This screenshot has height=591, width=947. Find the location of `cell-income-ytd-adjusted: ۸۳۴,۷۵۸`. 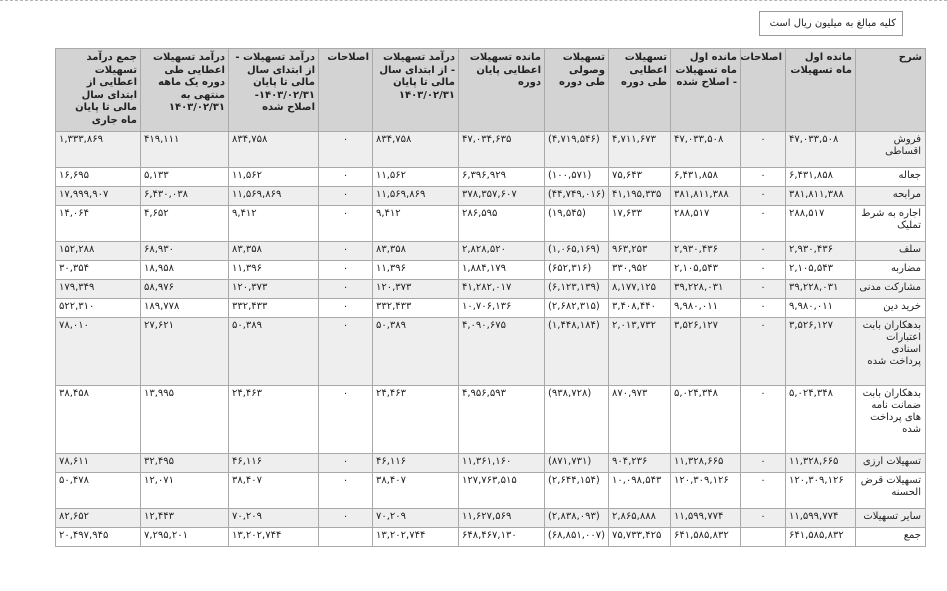

cell-income-ytd-adjusted: ۸۳۴,۷۵۸ is located at coordinates (273, 149).